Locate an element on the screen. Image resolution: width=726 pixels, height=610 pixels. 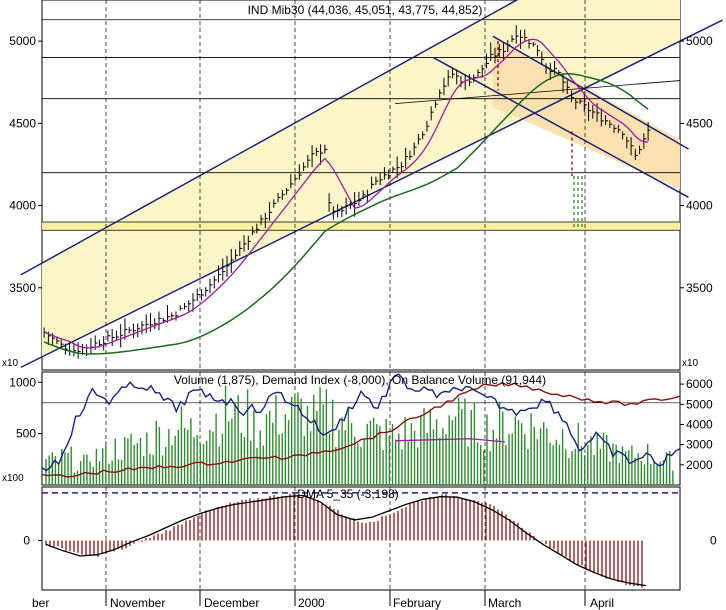
y-tick-label-right: 4000 is located at coordinates (699, 206).